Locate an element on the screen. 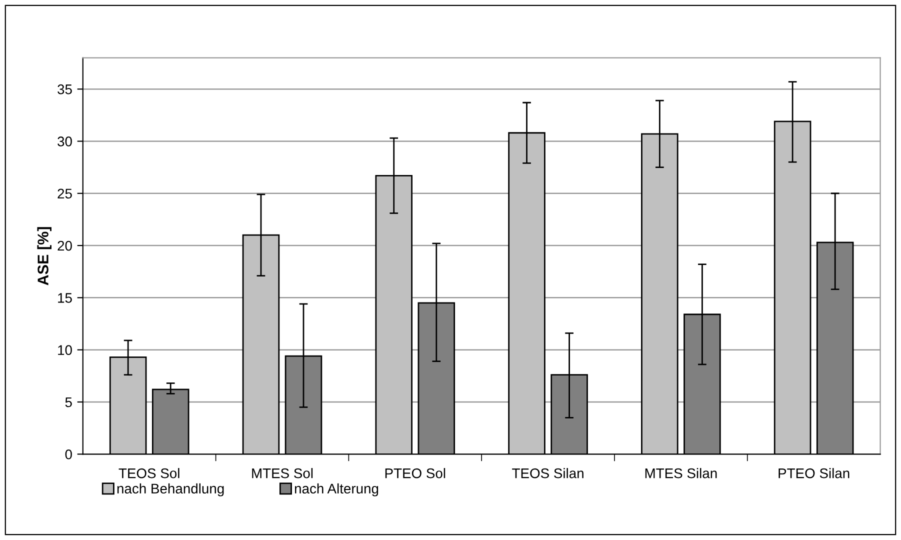 The image size is (901, 540). x-tick-label: TEOS Silan is located at coordinates (548, 473).